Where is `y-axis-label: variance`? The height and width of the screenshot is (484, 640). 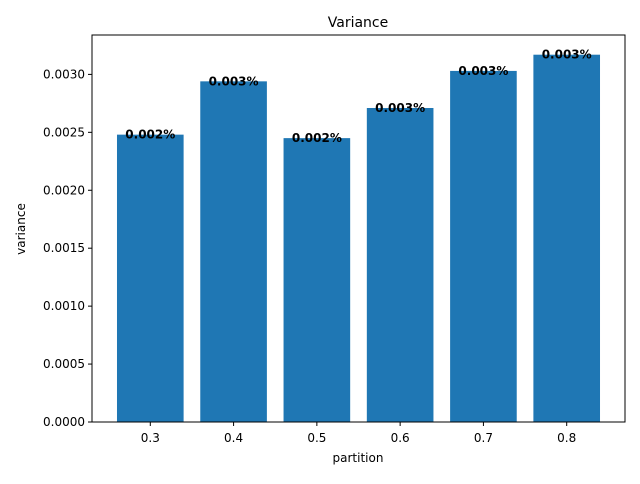
y-axis-label: variance is located at coordinates (21, 229).